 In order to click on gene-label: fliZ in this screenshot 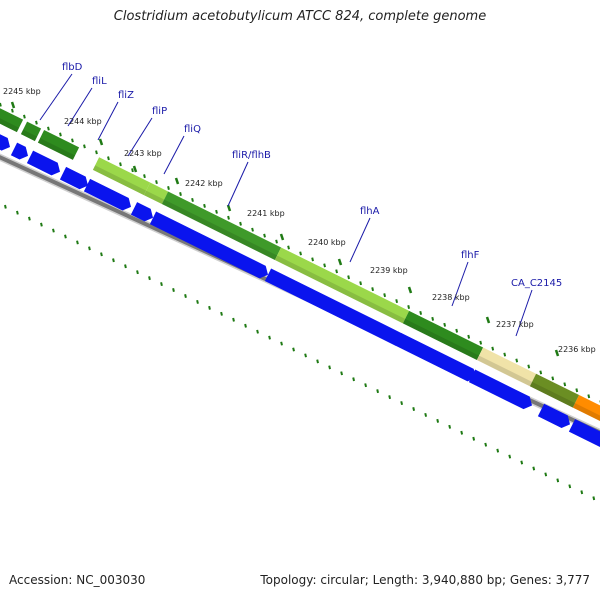, I will do `click(126, 95)`.